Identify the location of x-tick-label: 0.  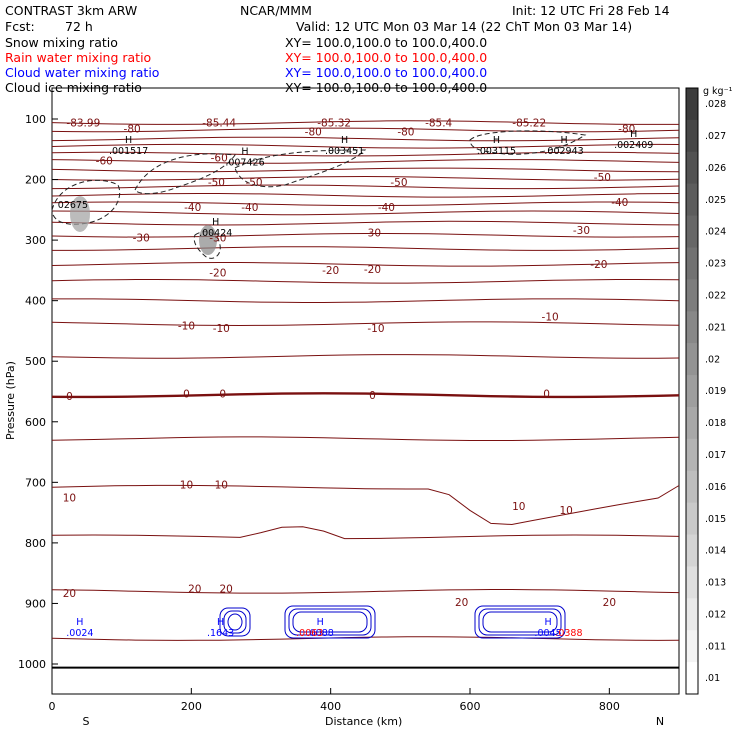
(52, 706).